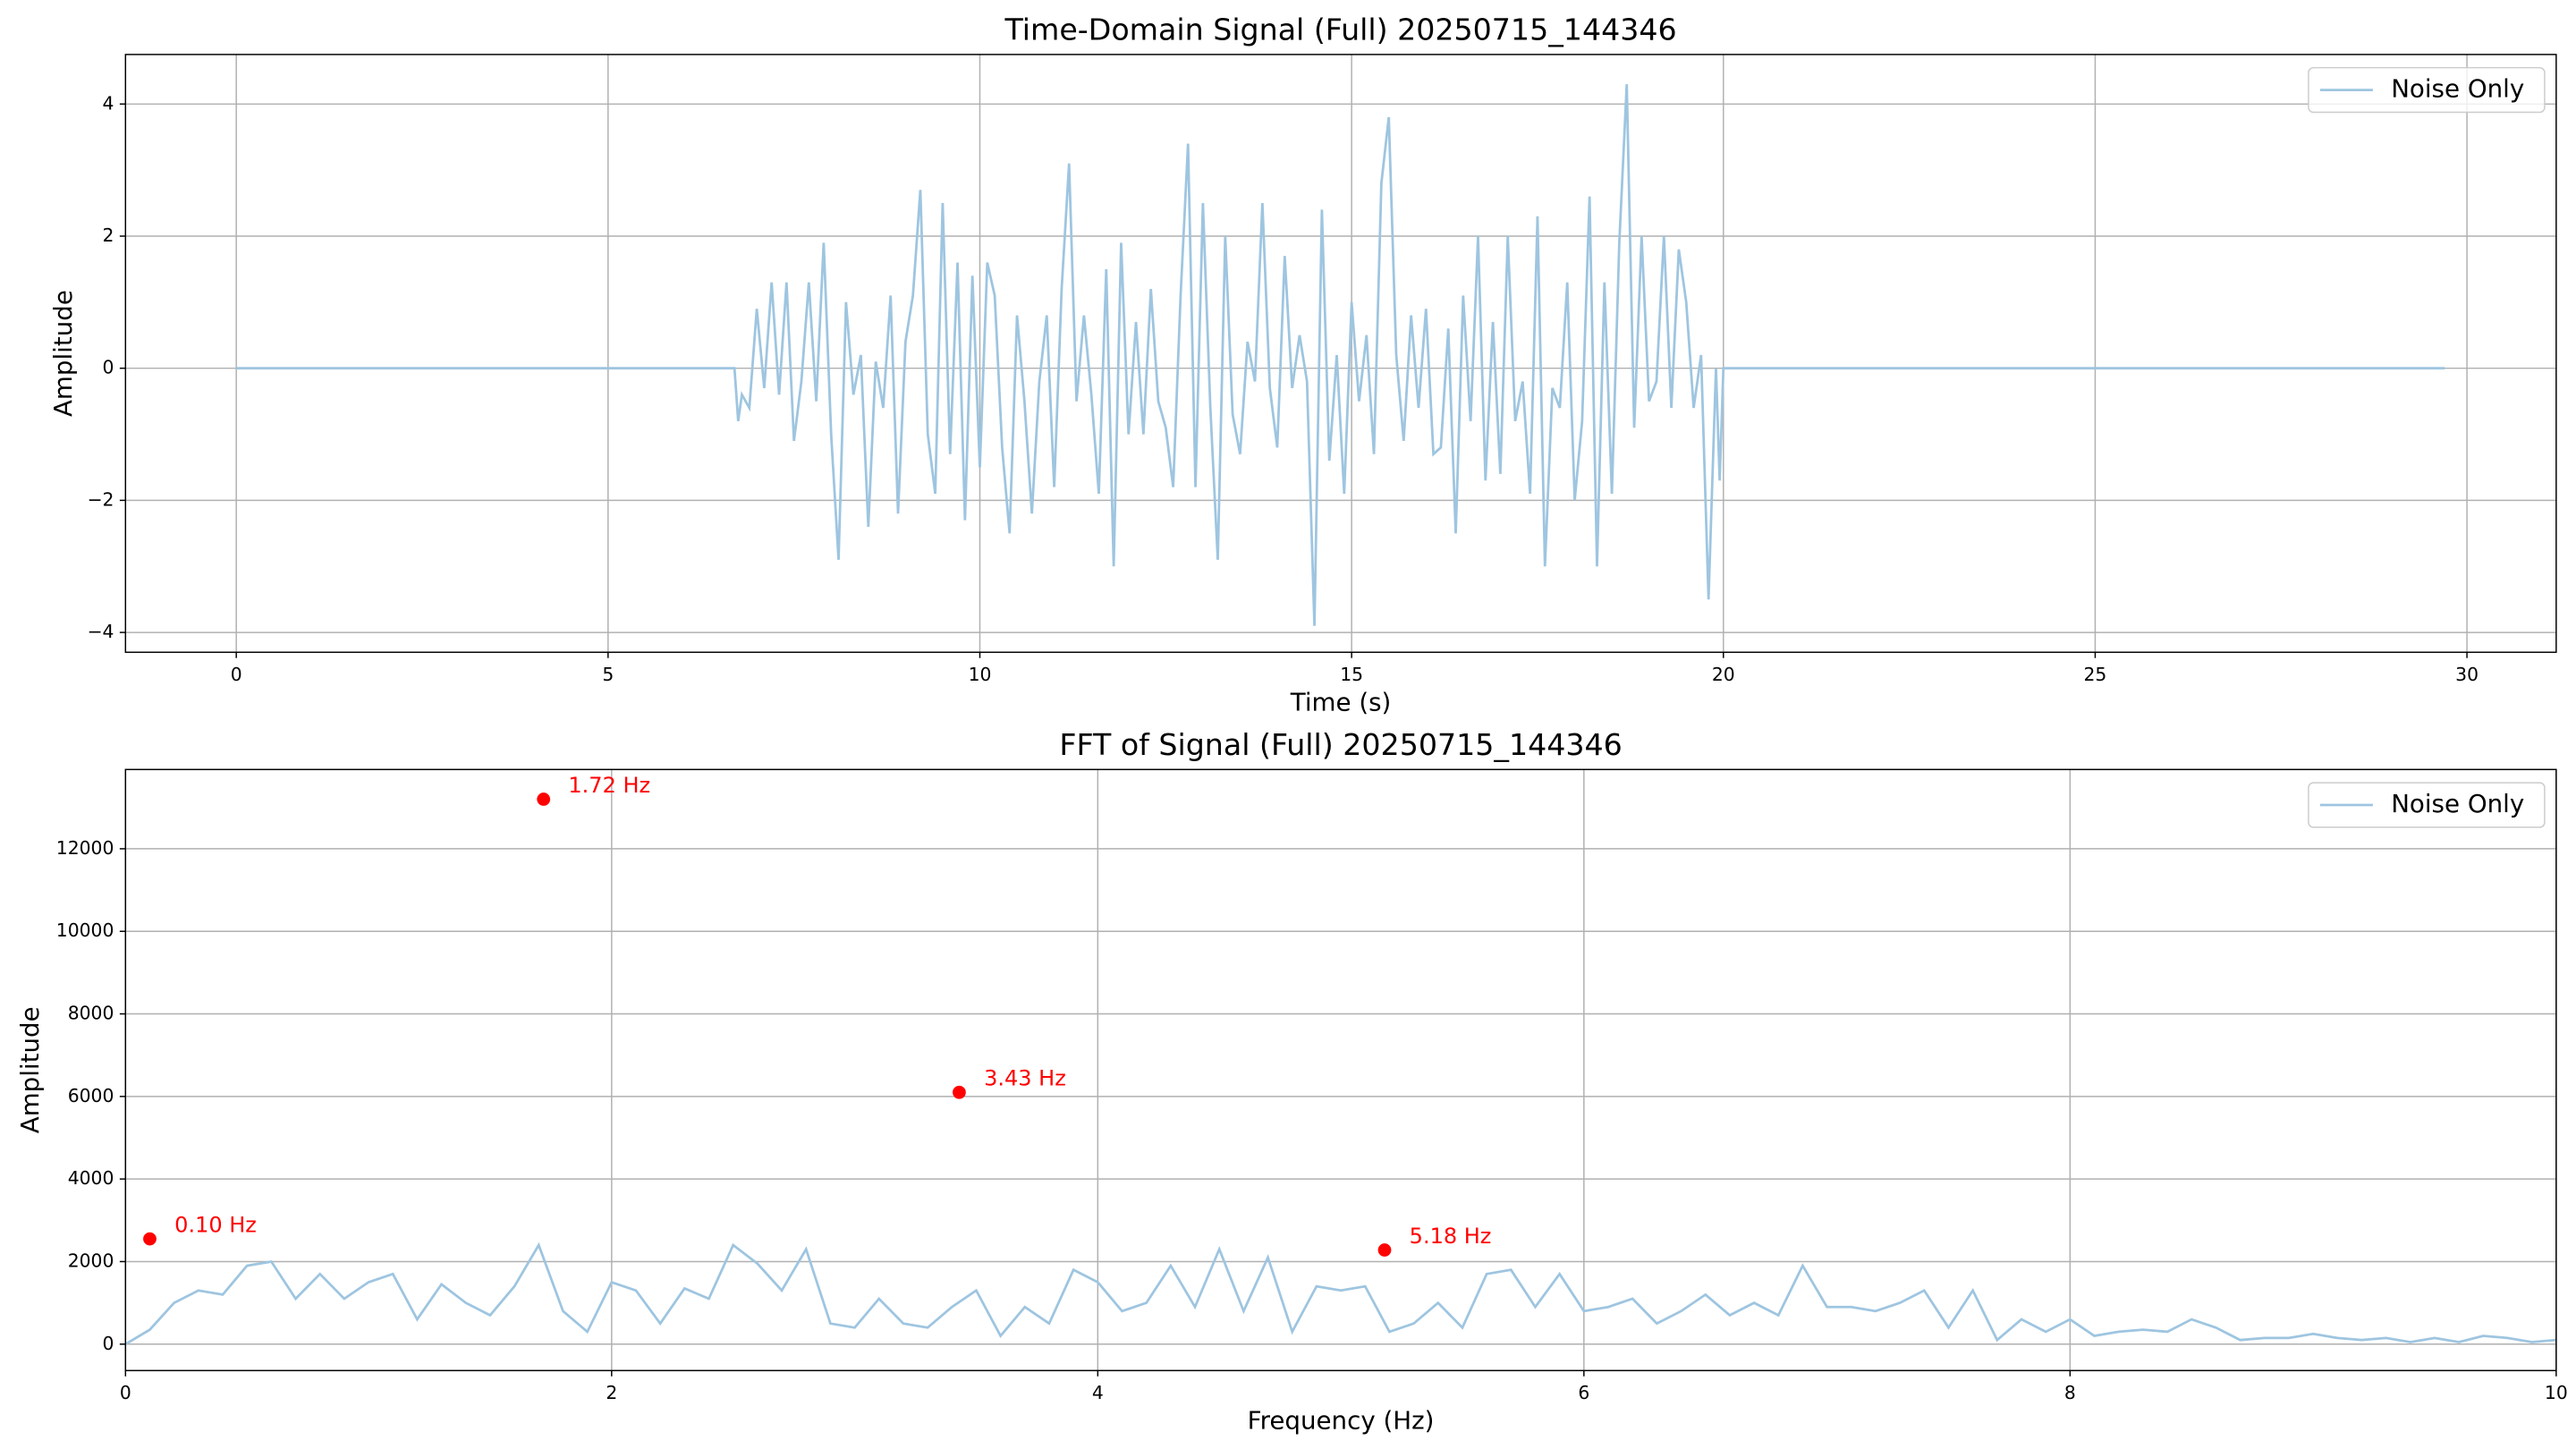 The height and width of the screenshot is (1449, 2576). Describe the element at coordinates (91, 1013) in the screenshot. I see `y-tick-label: 8000` at that location.